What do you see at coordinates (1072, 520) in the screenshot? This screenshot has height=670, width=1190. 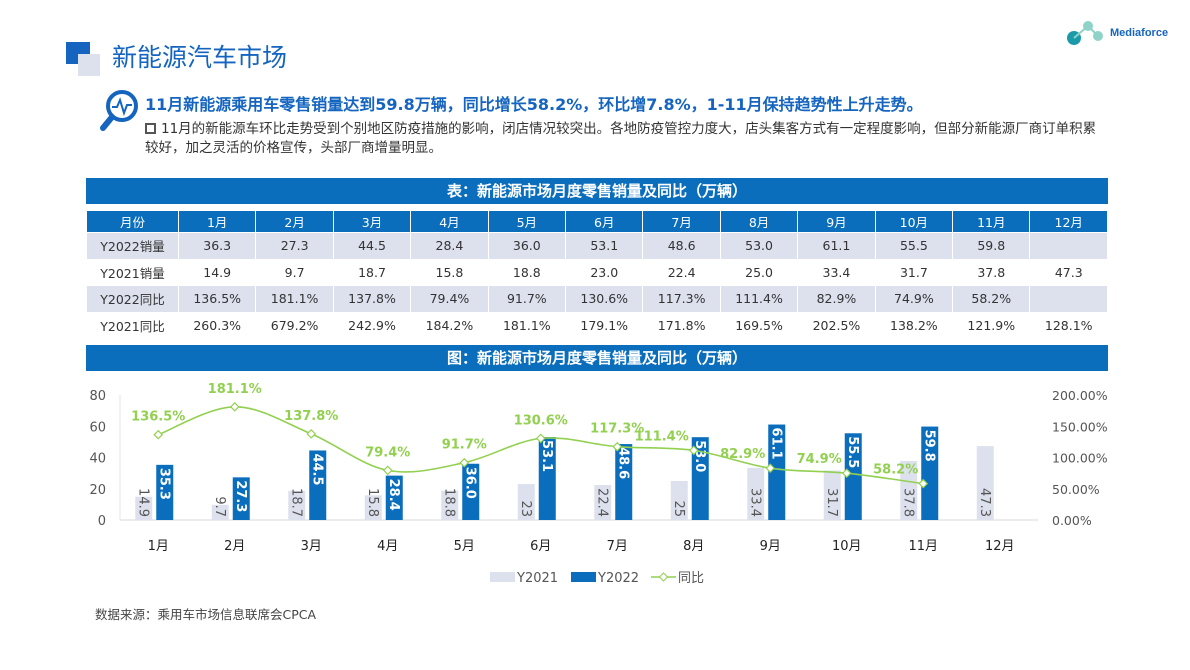 I see `y2-tick-label: 0.00%` at bounding box center [1072, 520].